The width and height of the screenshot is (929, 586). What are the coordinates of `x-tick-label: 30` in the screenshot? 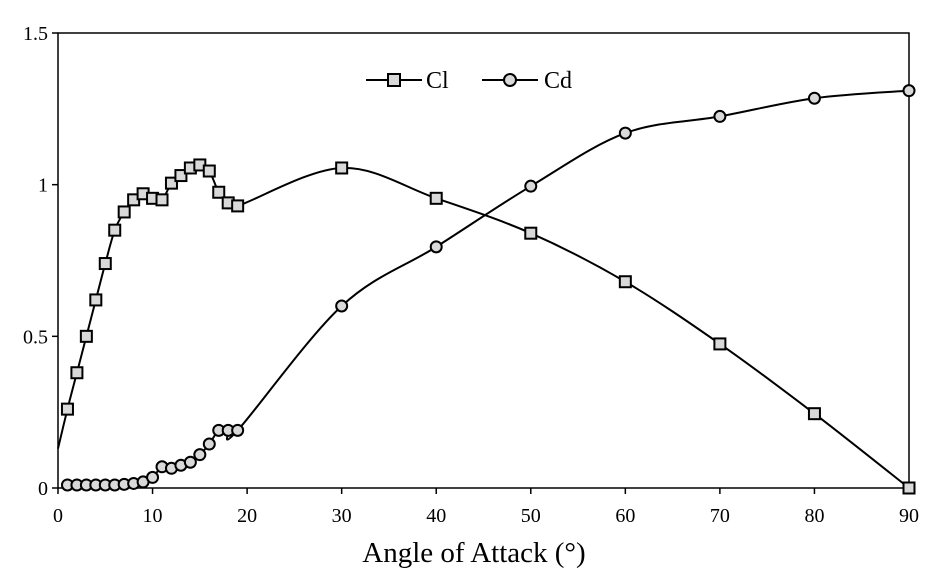 It's located at (342, 516).